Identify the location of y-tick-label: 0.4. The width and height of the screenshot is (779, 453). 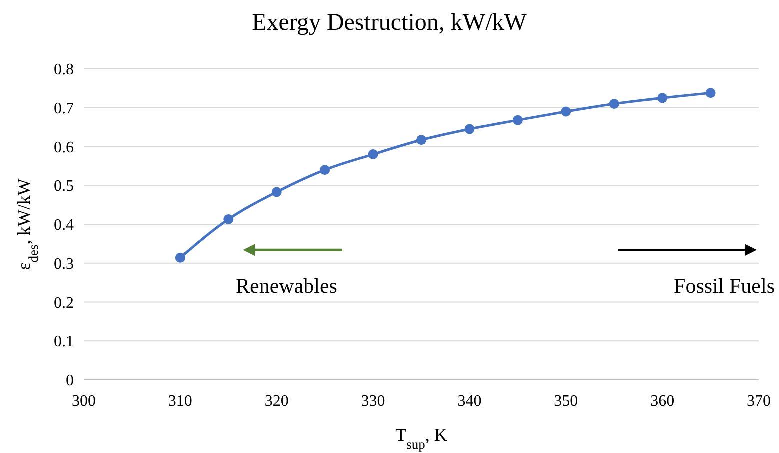
(64, 225).